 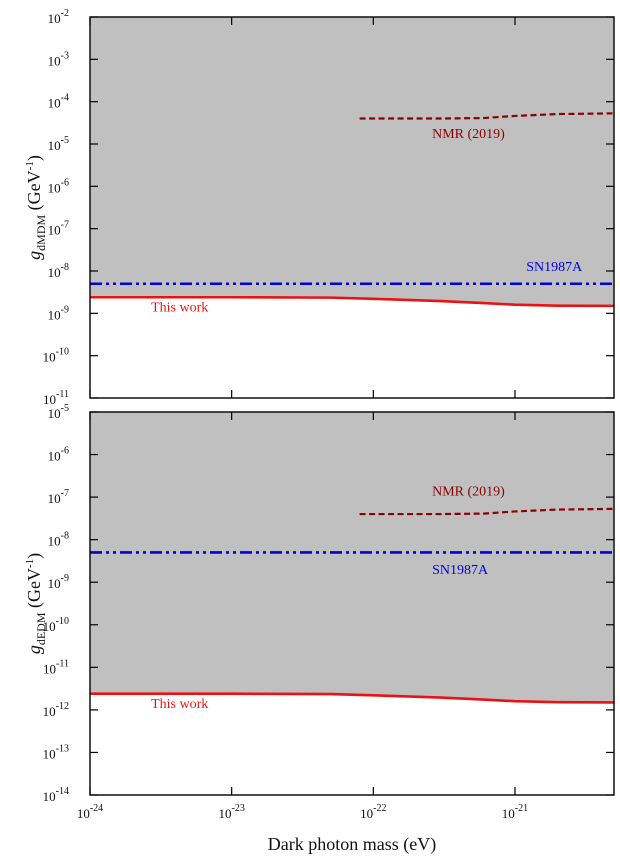 I want to click on x-tick-label: 10-24, so click(x=90, y=812).